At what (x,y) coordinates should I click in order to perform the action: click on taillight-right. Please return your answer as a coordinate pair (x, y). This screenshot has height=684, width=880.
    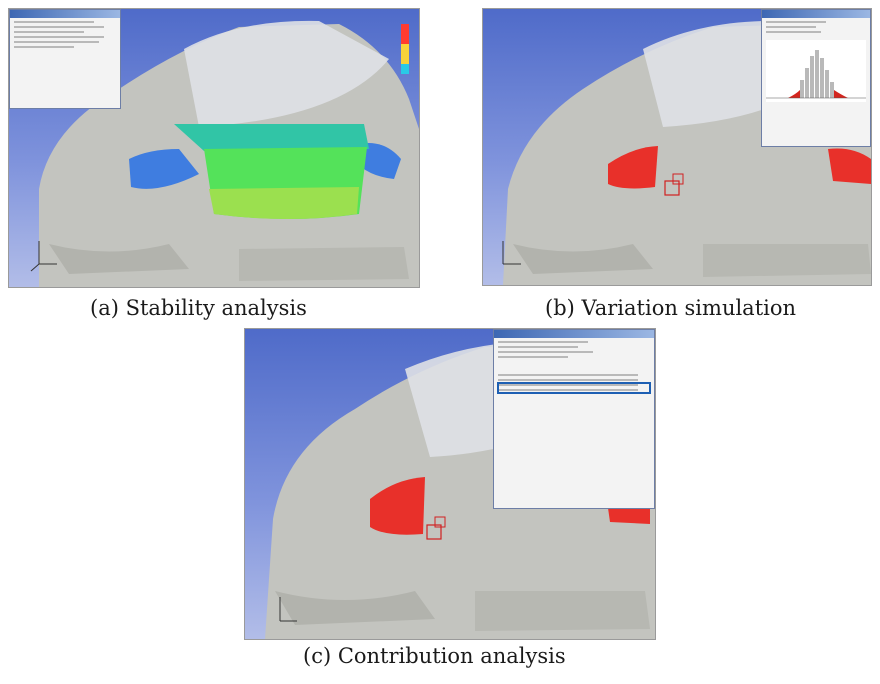
    Looking at the image, I should click on (849, 166).